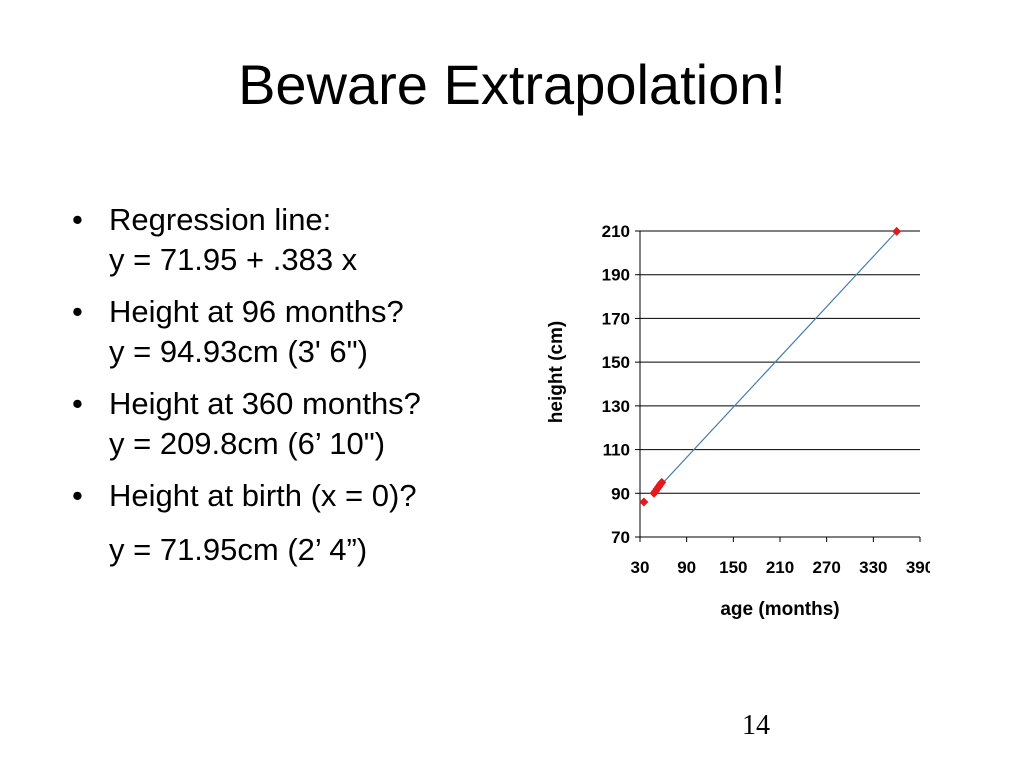  What do you see at coordinates (302, 240) in the screenshot?
I see `bullet-item: • Regression line: y = 71.95 + .383 x` at bounding box center [302, 240].